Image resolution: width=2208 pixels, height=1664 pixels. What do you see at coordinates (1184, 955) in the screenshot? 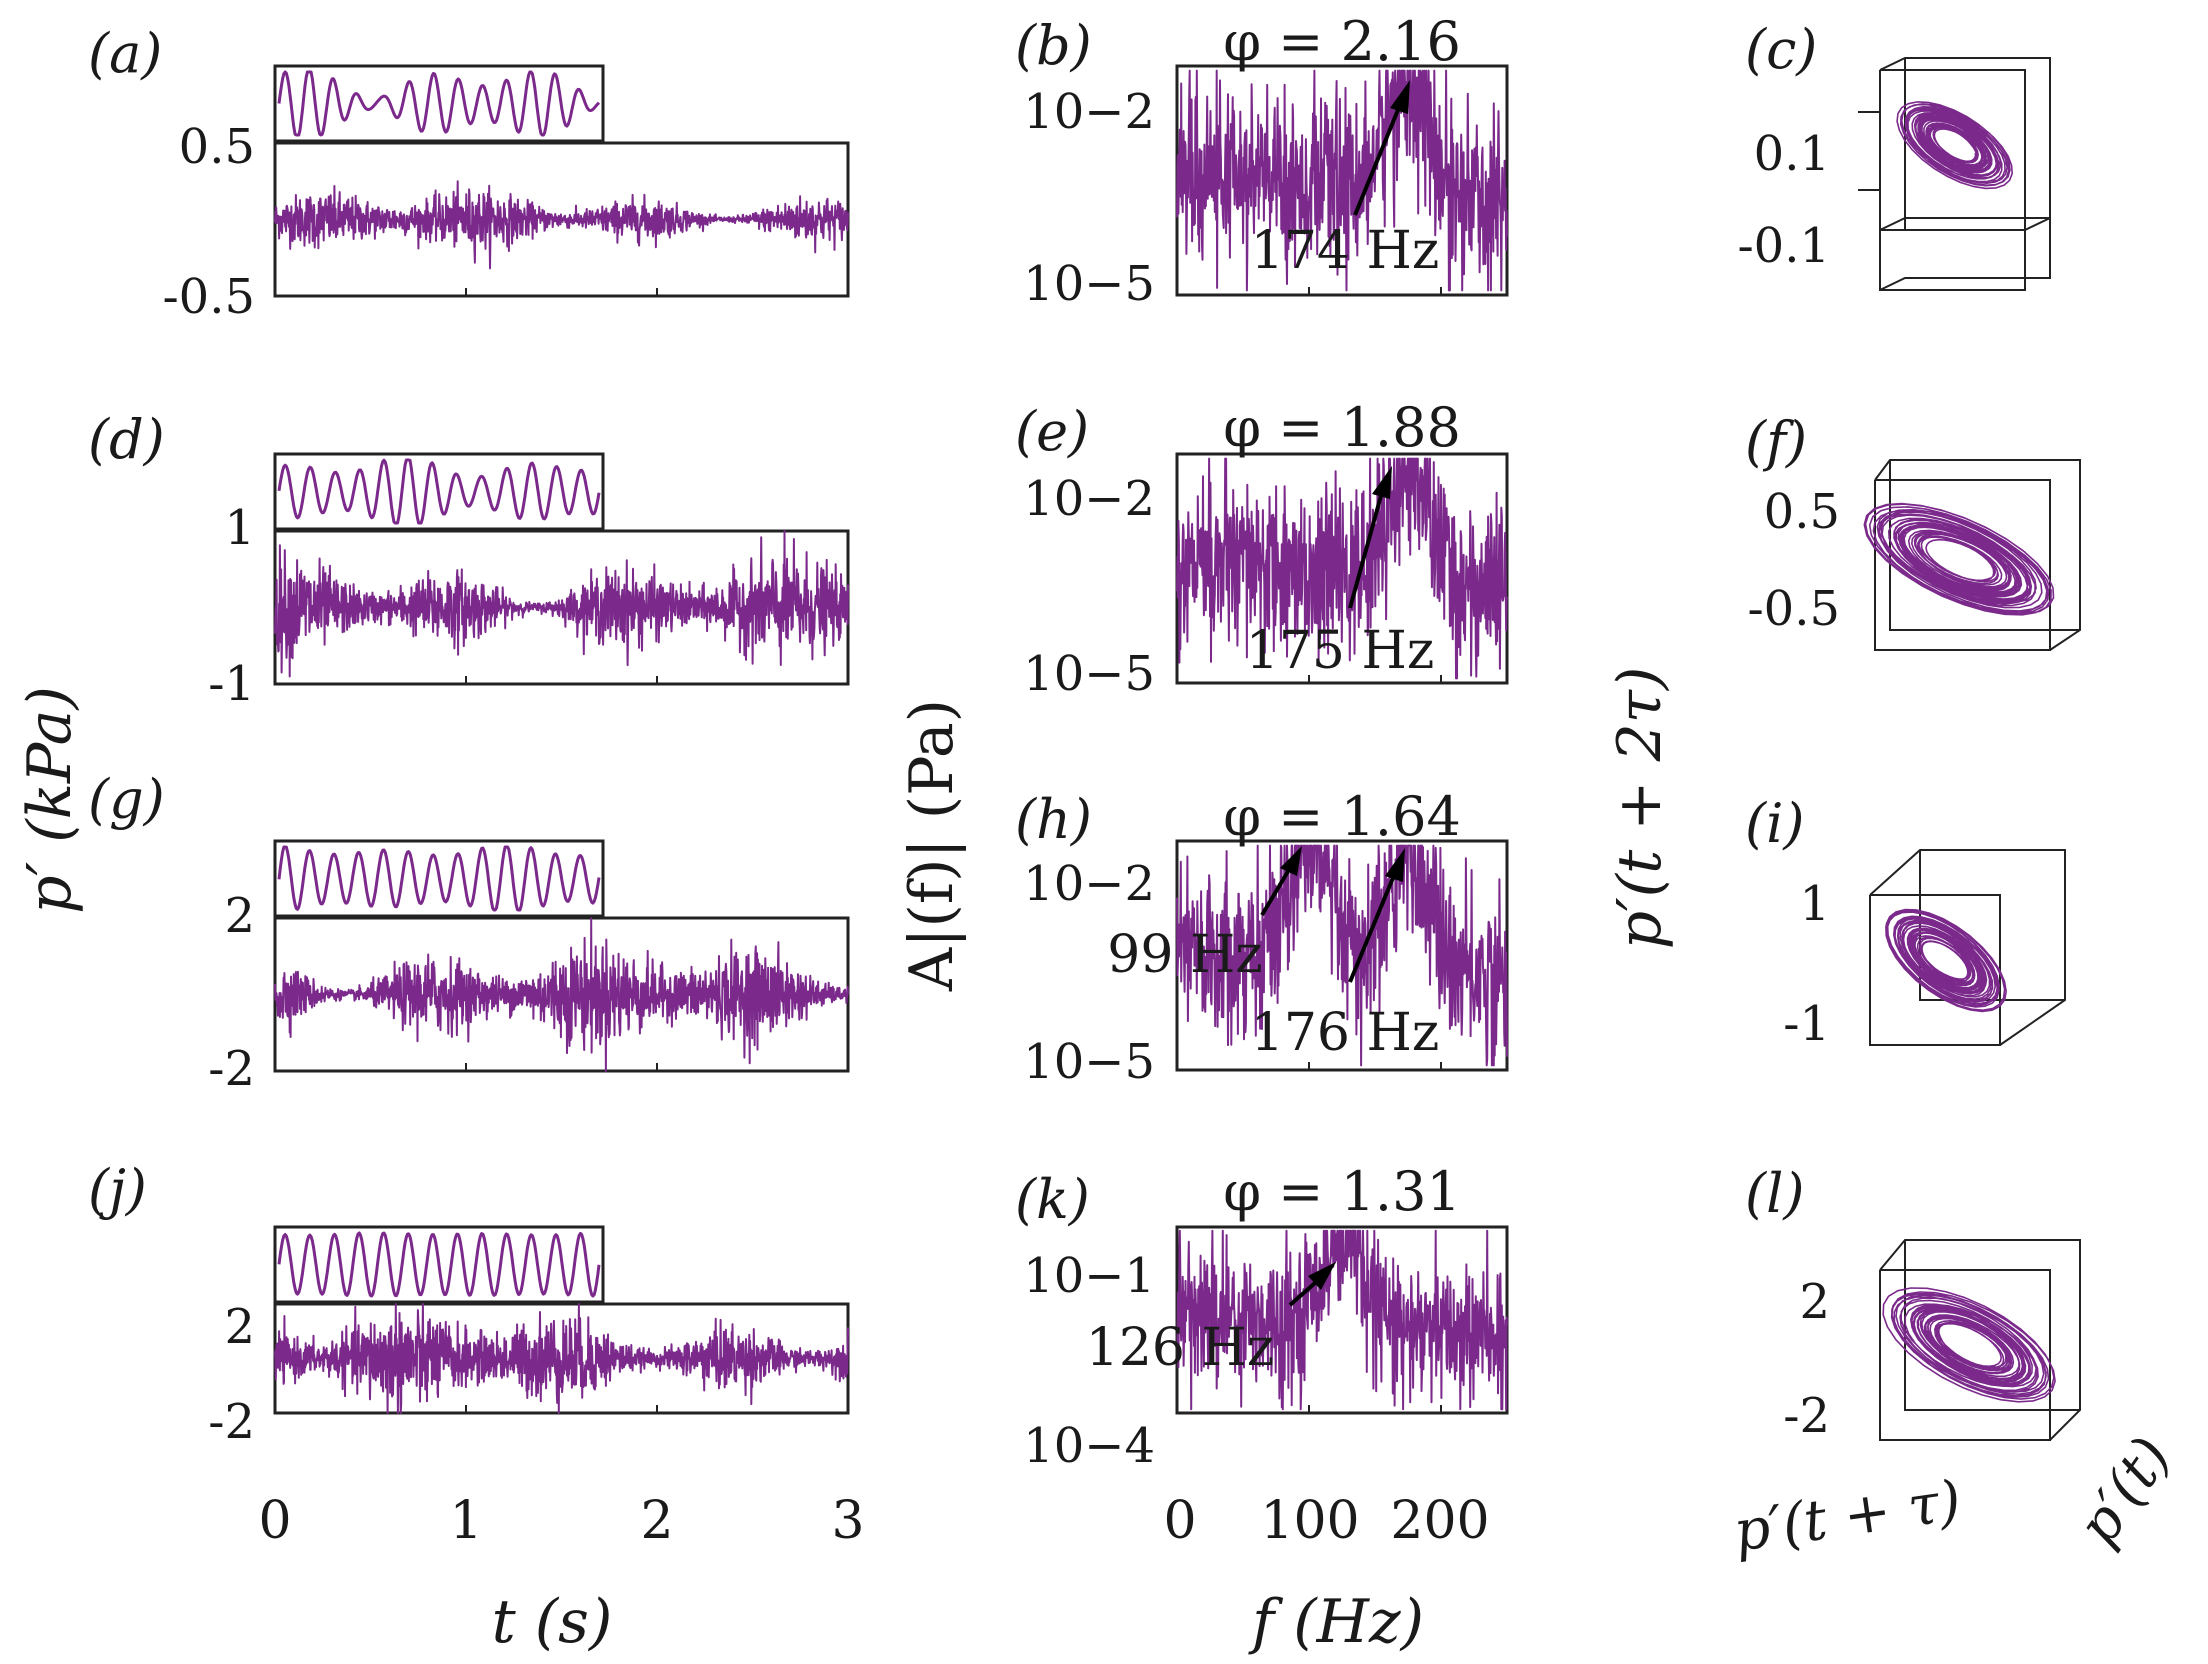
I see `annotation-h-99: 99 Hz` at bounding box center [1184, 955].